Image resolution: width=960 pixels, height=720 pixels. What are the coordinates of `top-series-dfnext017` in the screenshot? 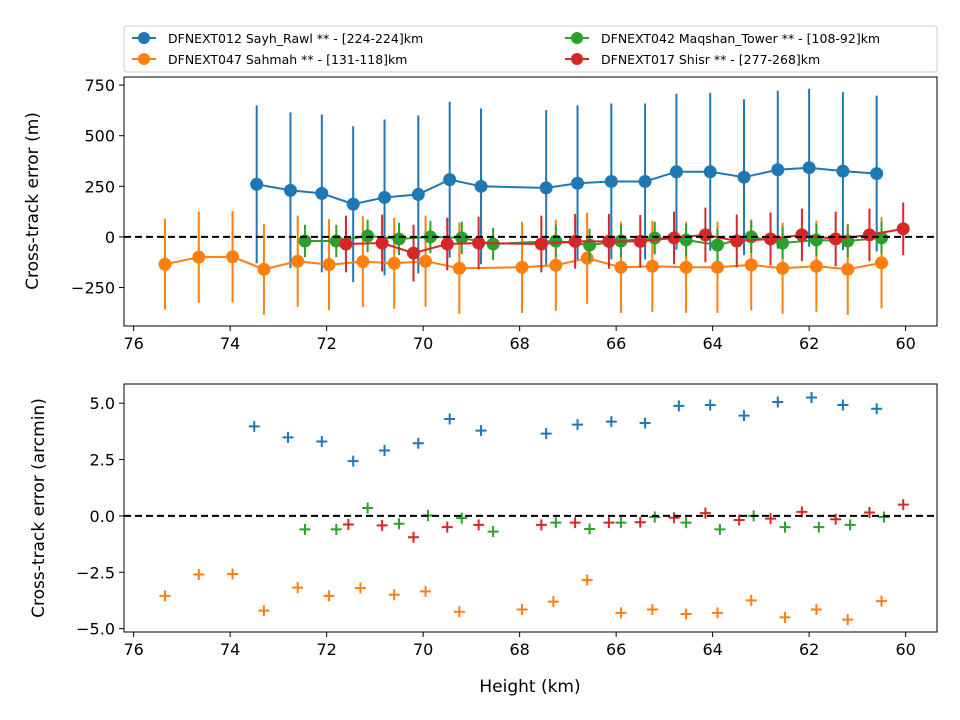 It's located at (624, 242).